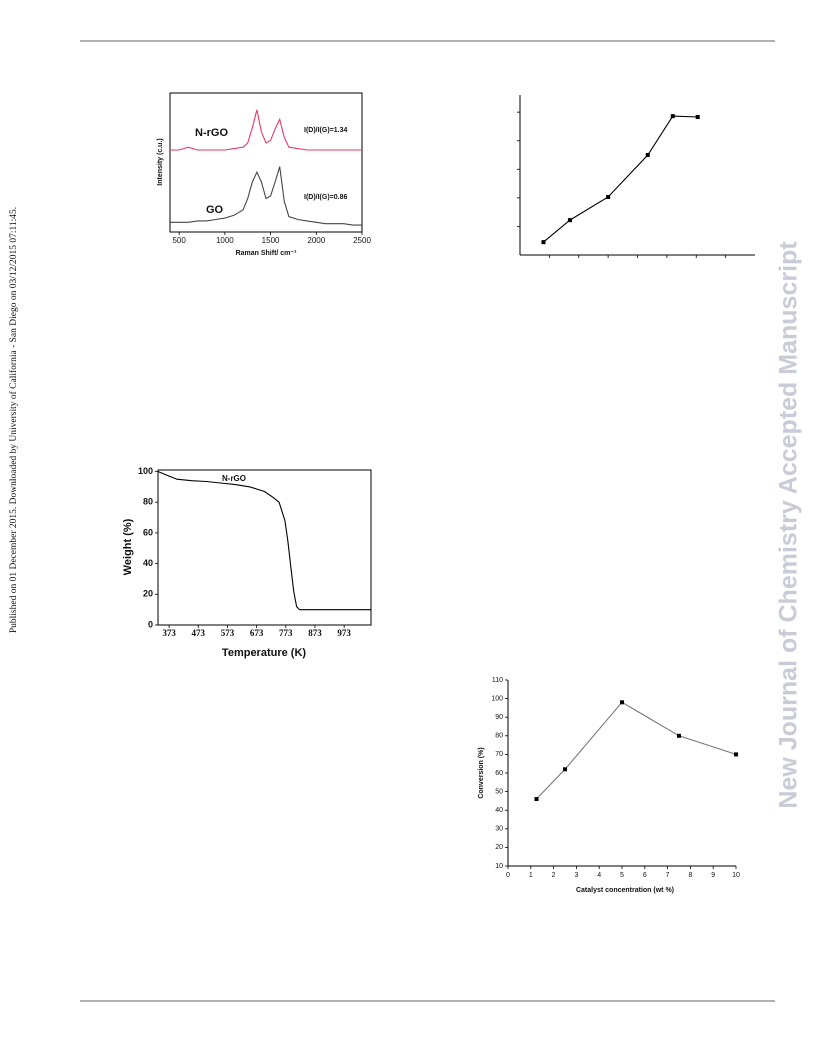 Image resolution: width=816 pixels, height=1056 pixels. I want to click on x-axis-label: Raman Shift/ cm⁻¹, so click(267, 253).